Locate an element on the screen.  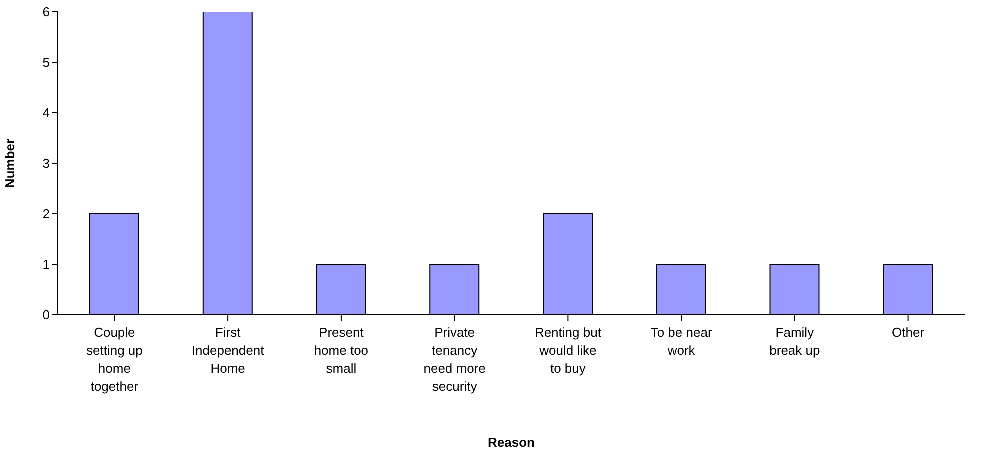
y-tick-label: 4 is located at coordinates (46, 113).